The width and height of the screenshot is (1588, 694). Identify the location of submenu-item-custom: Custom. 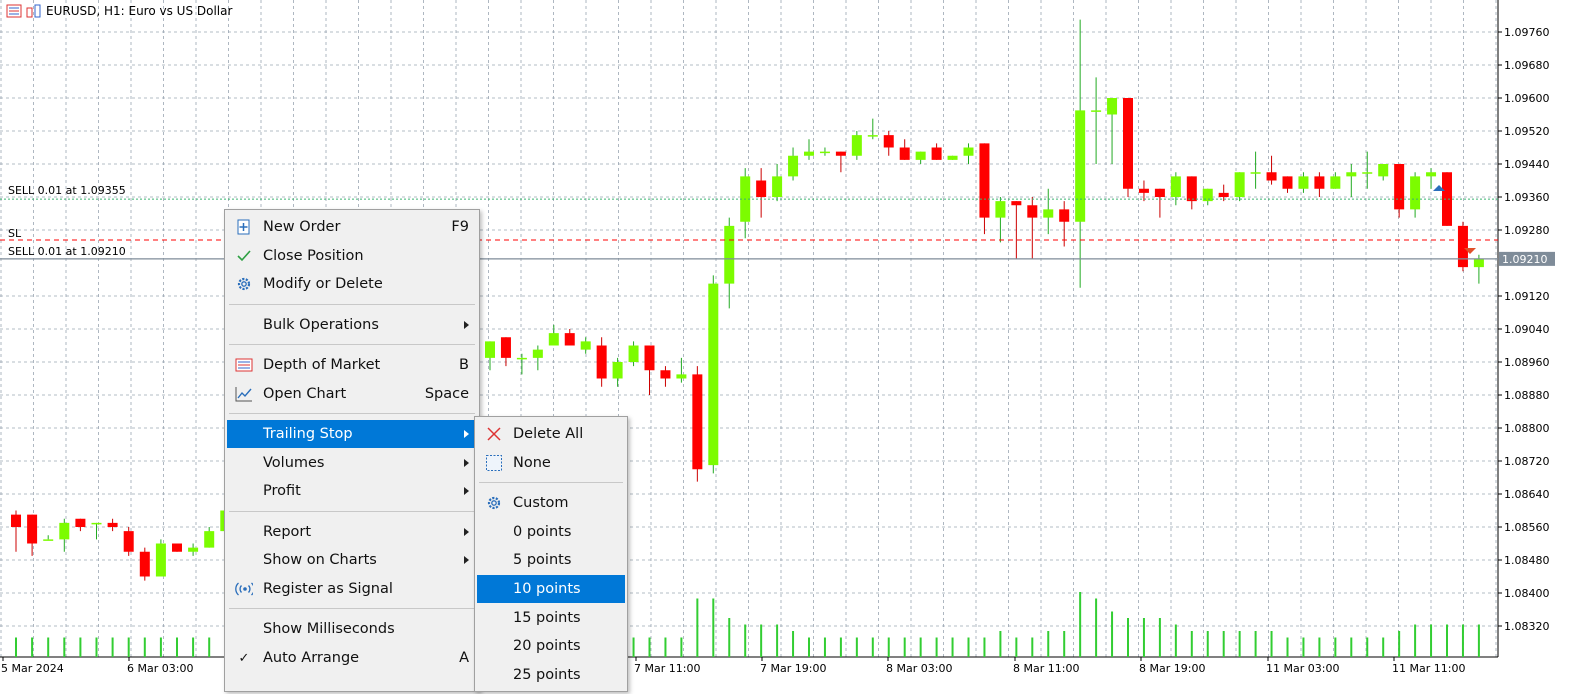
(551, 503).